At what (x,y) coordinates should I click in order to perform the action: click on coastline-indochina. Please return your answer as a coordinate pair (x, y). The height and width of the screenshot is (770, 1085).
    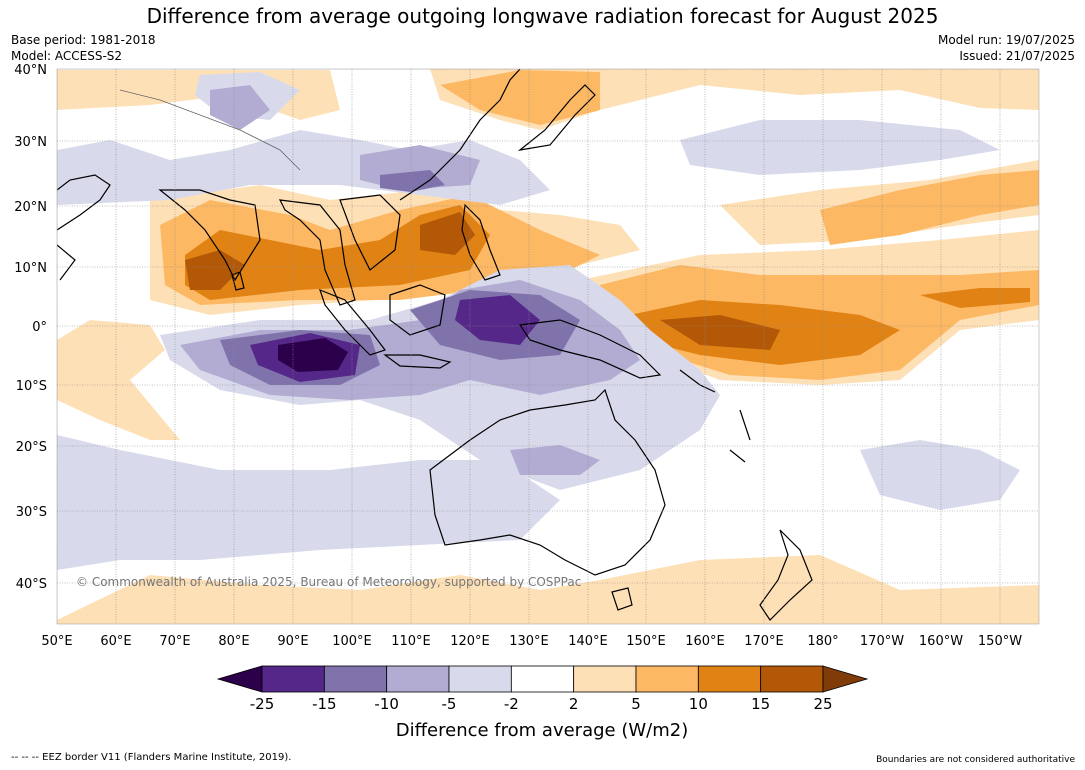
    Looking at the image, I should click on (370, 232).